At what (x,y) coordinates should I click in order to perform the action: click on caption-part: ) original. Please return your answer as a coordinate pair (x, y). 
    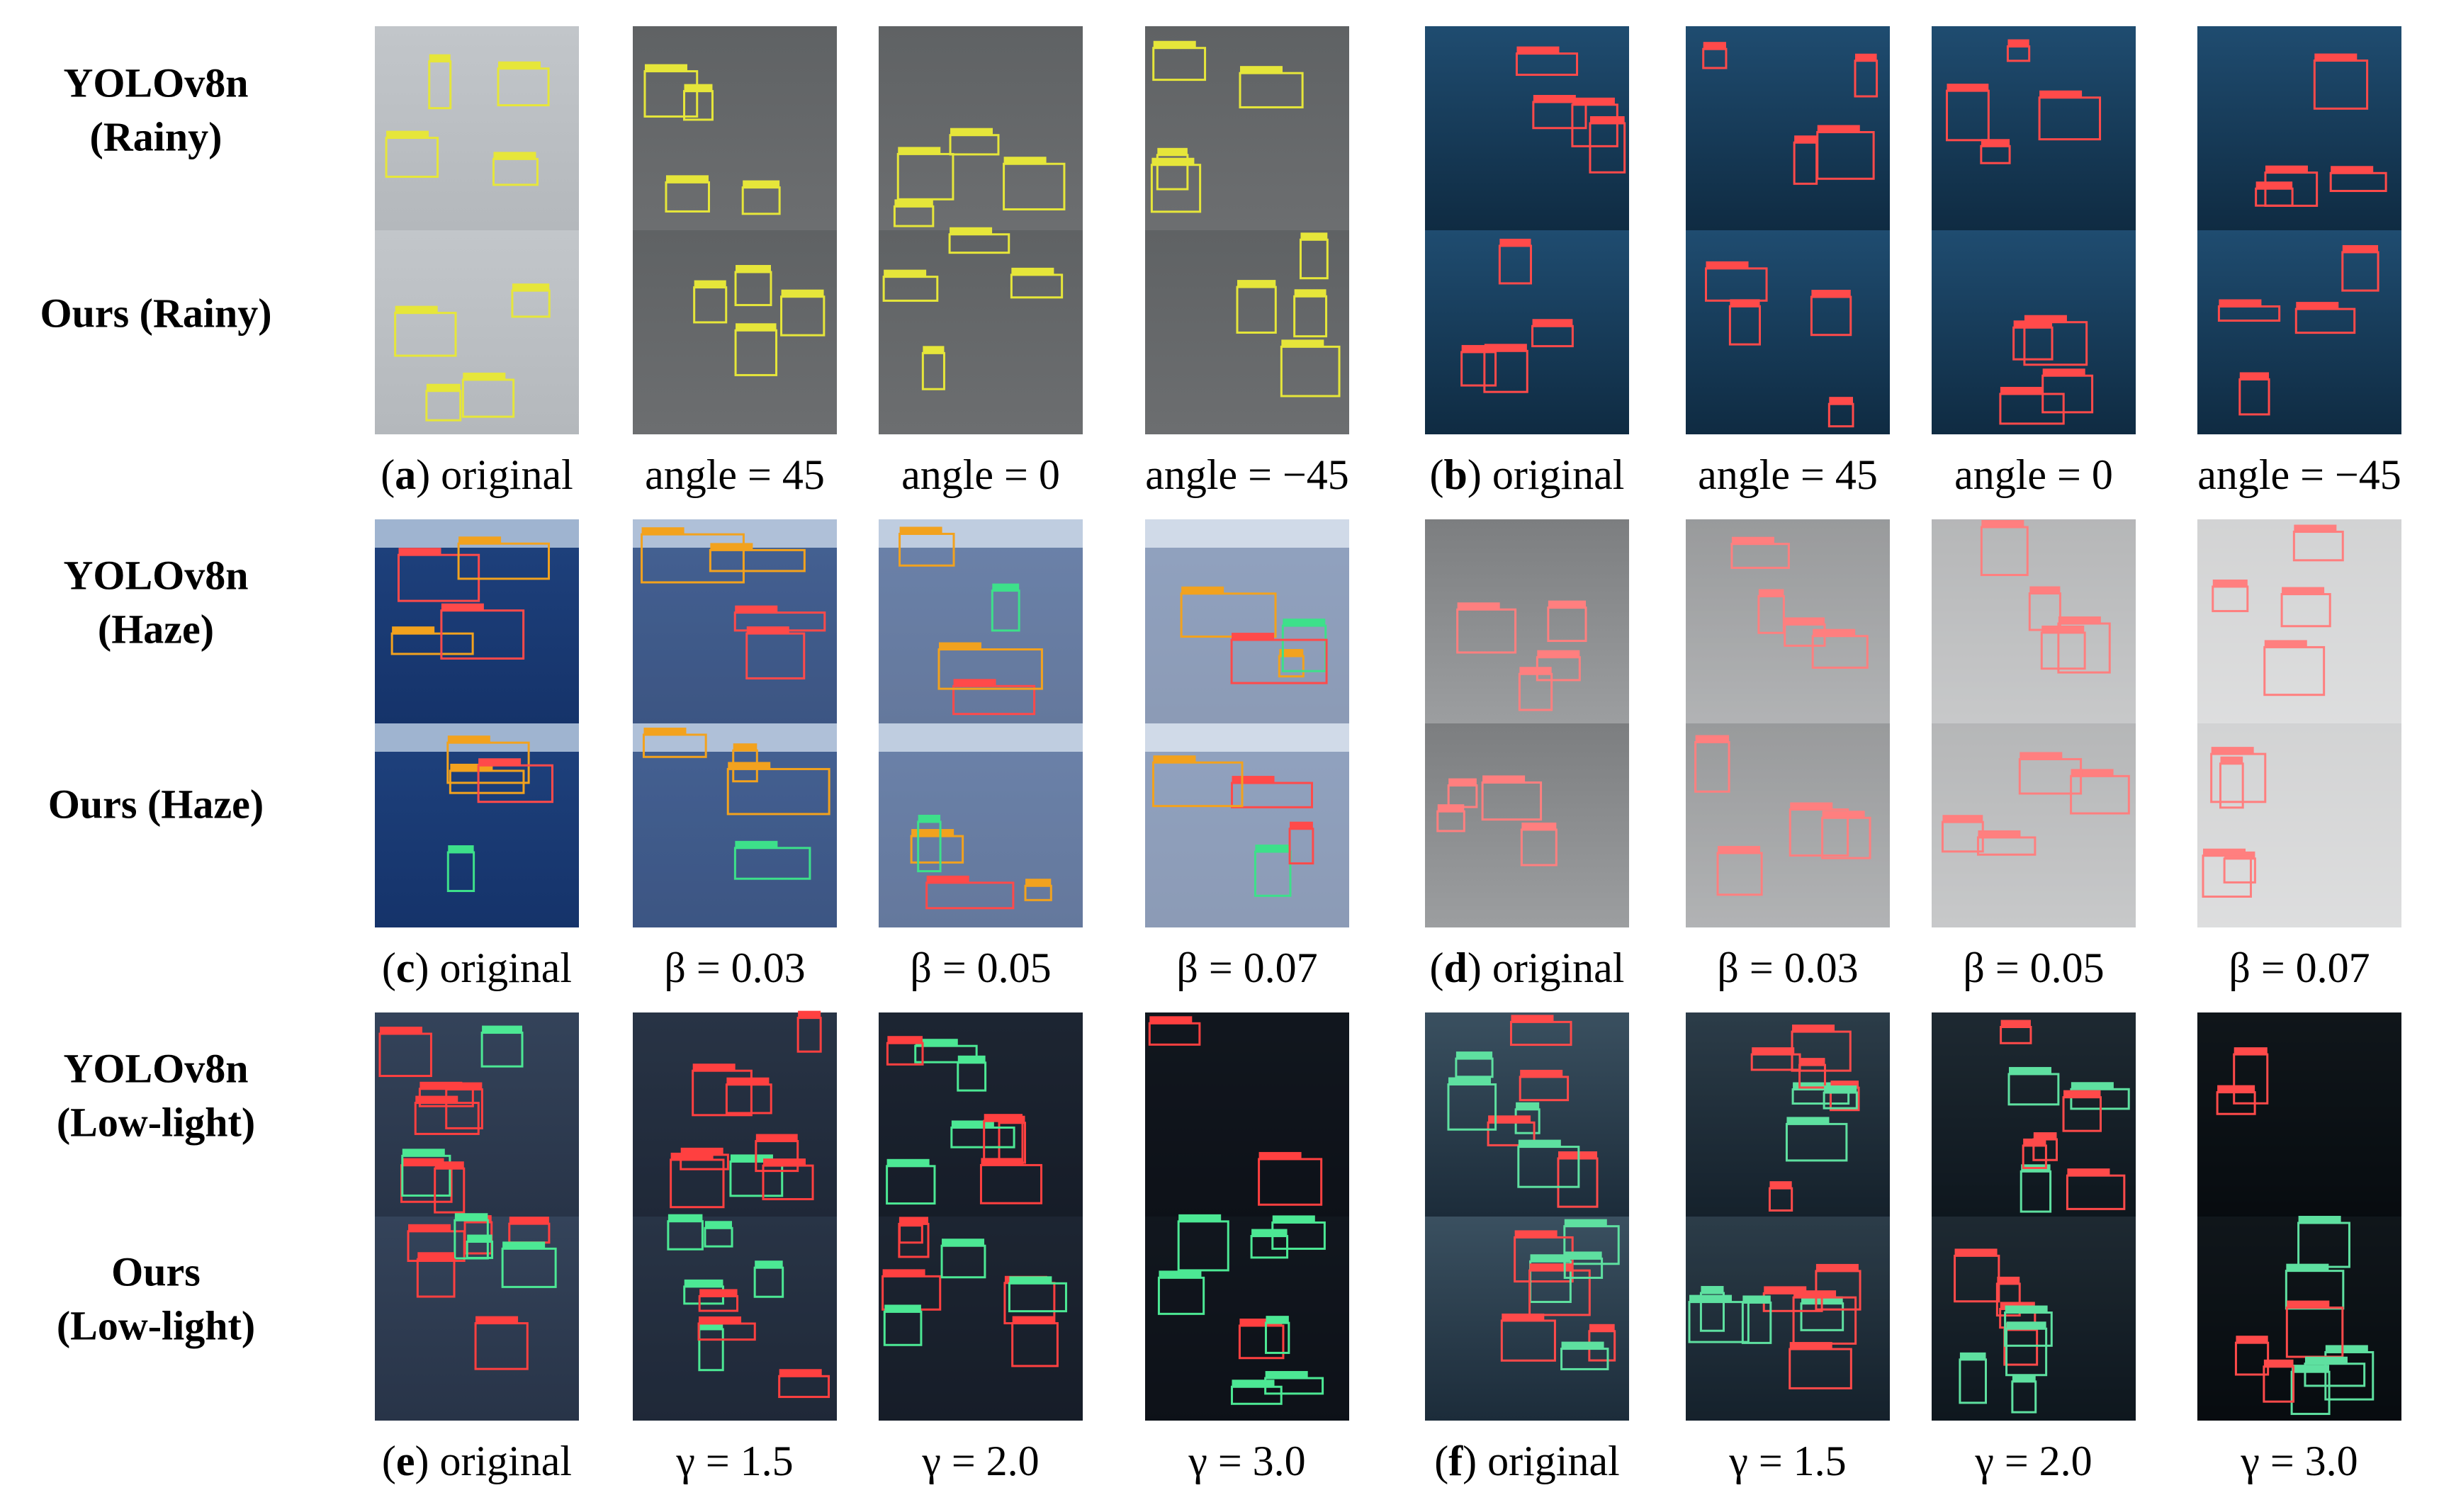
    Looking at the image, I should click on (1541, 1461).